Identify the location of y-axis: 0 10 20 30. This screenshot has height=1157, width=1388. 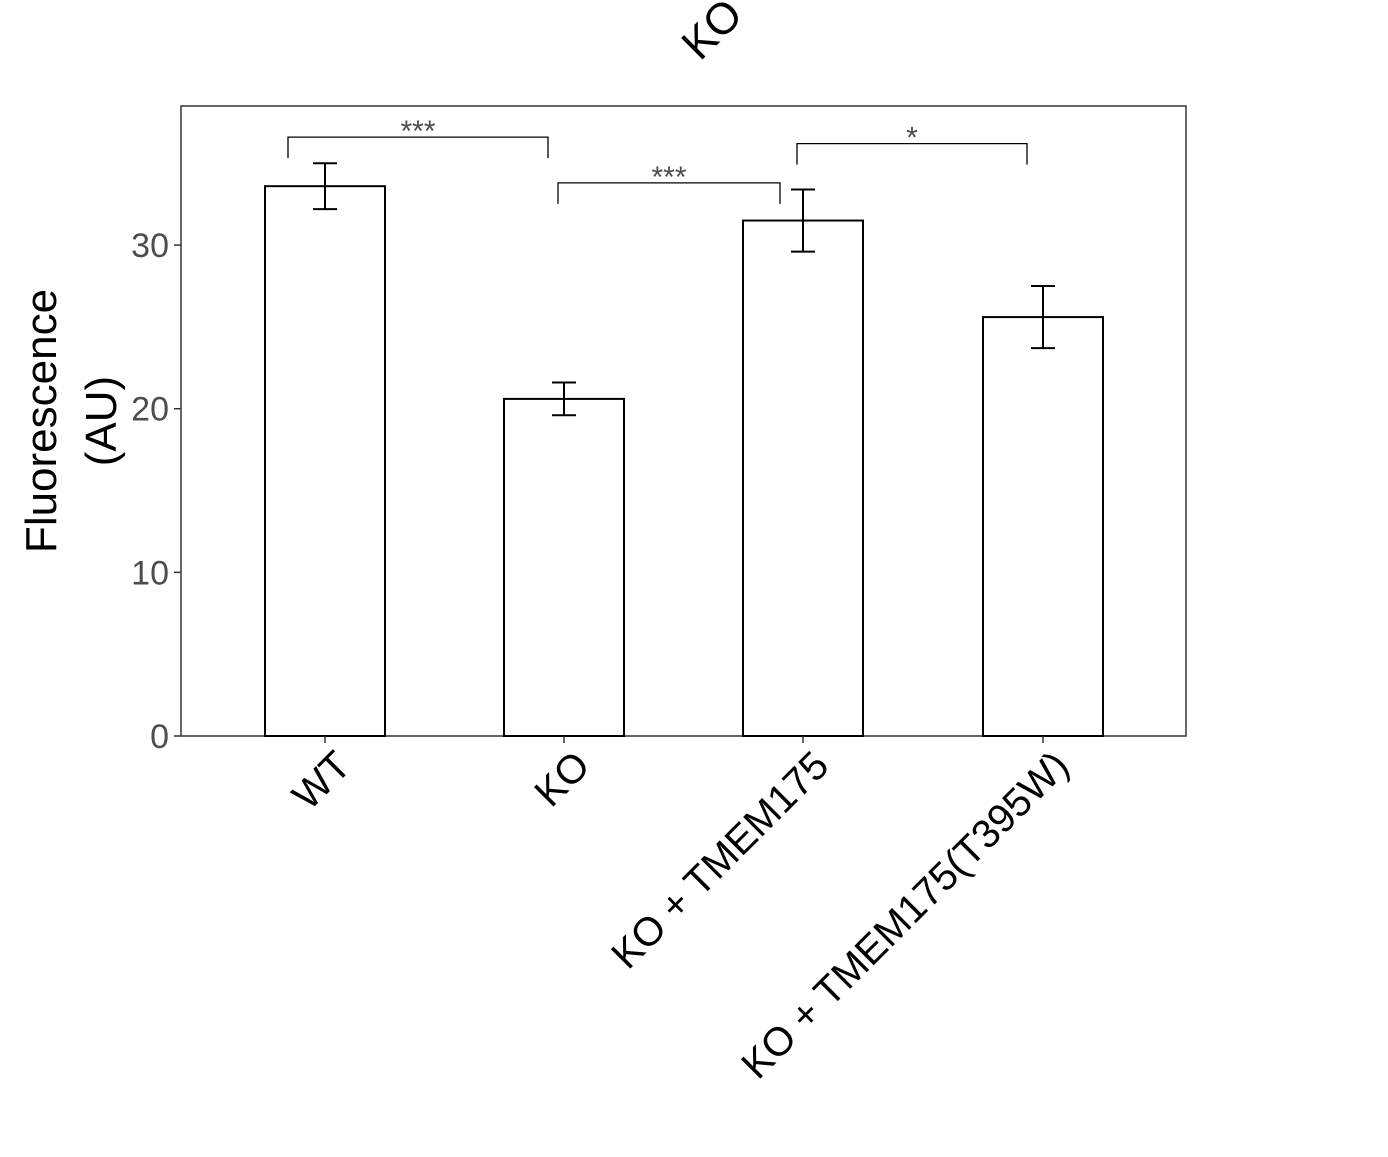
(156, 491).